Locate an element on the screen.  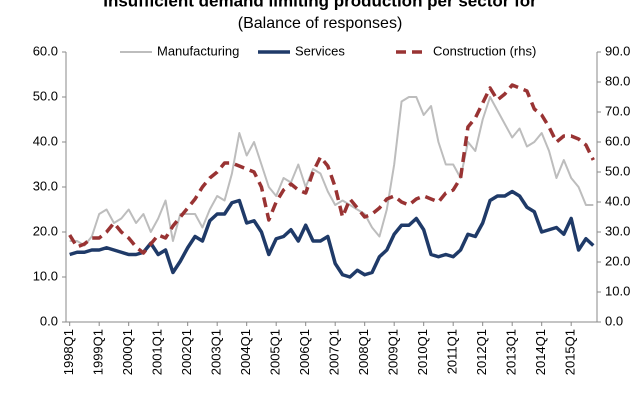
x-tick-label: 2013Q1 is located at coordinates (511, 352).